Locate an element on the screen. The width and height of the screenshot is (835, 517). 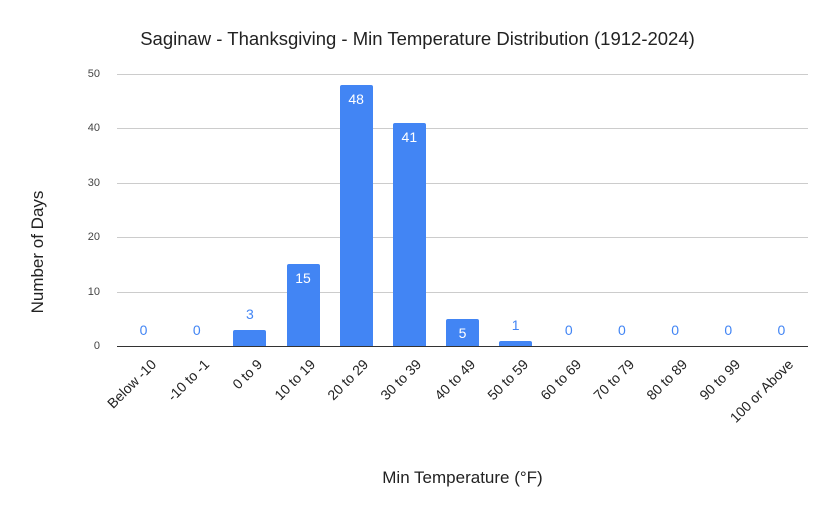
x-tick-label: 80 to 89 is located at coordinates (667, 380).